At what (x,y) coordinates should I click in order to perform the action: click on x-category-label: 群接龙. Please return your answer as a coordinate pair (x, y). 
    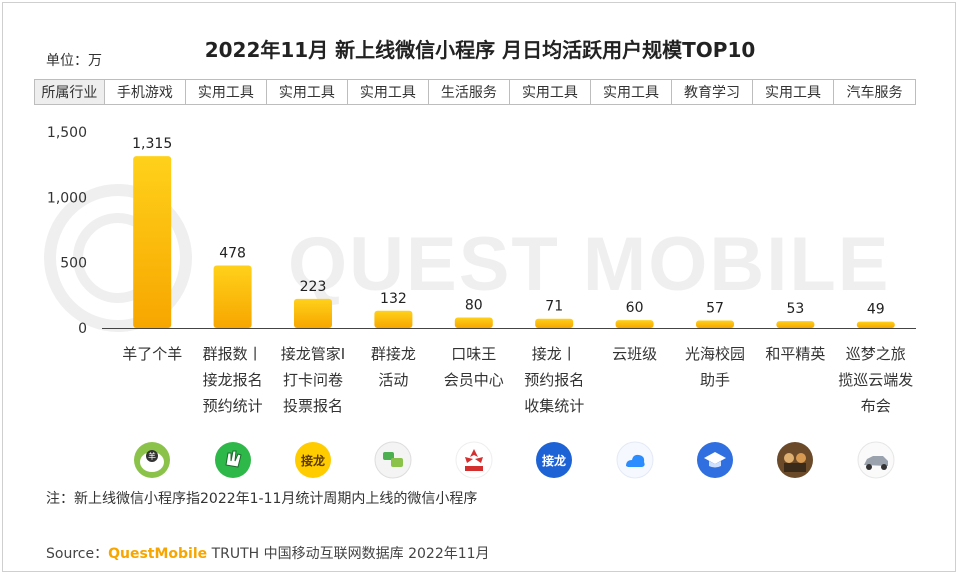
    Looking at the image, I should click on (393, 354).